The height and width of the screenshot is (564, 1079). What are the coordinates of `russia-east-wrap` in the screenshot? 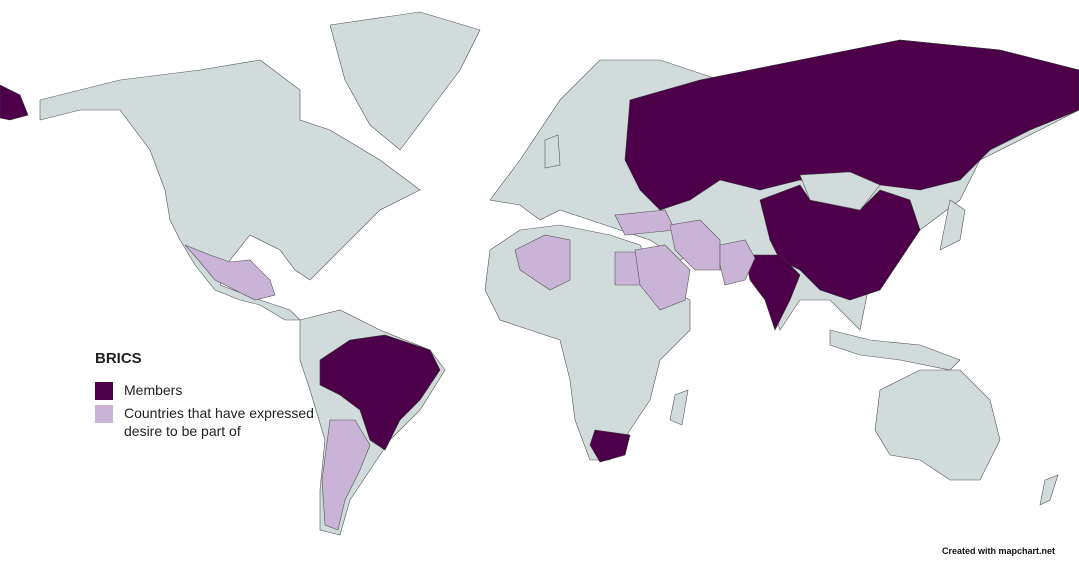 It's located at (14, 102).